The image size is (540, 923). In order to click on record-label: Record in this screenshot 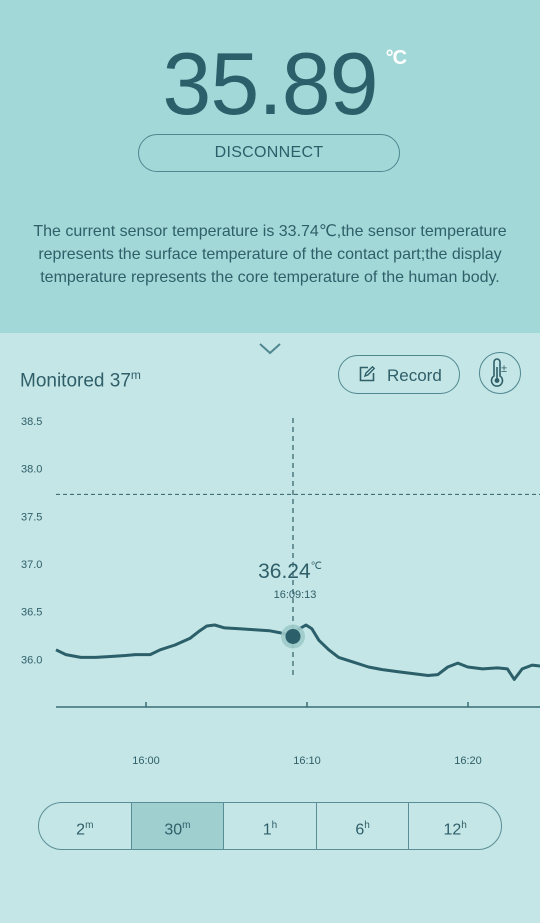, I will do `click(414, 375)`.